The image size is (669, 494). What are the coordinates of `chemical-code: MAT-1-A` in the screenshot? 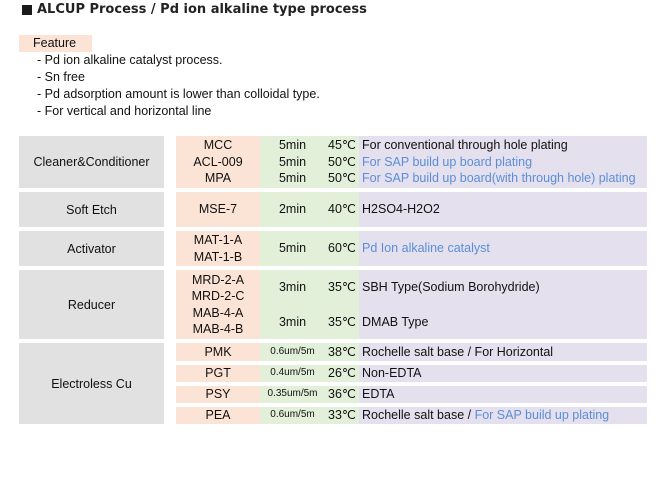 It's located at (218, 240).